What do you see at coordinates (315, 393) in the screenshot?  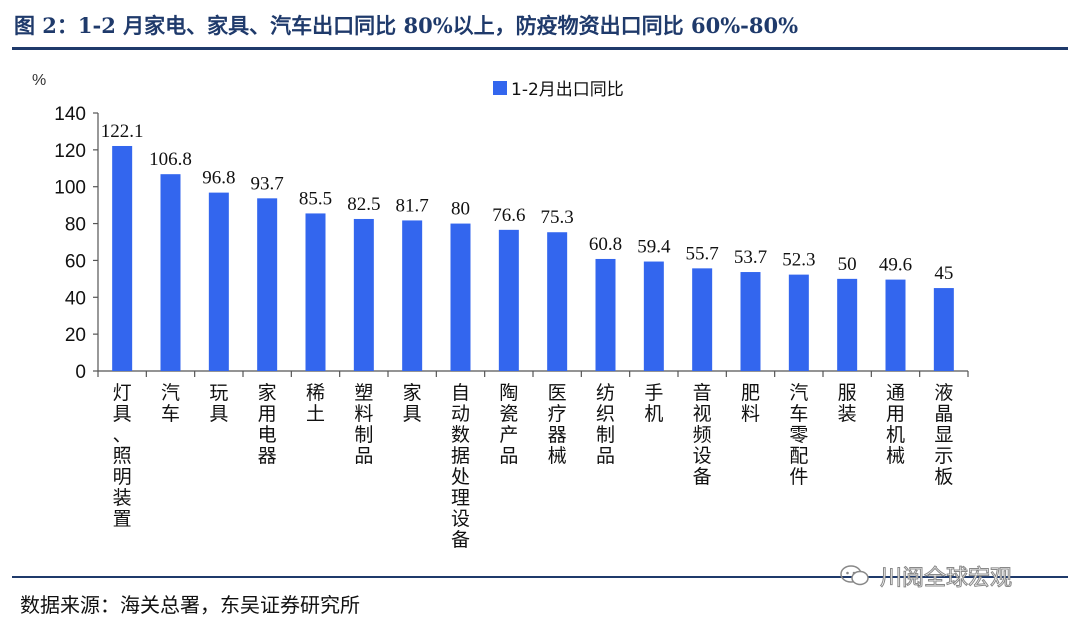 I see `svg-text: 稀` at bounding box center [315, 393].